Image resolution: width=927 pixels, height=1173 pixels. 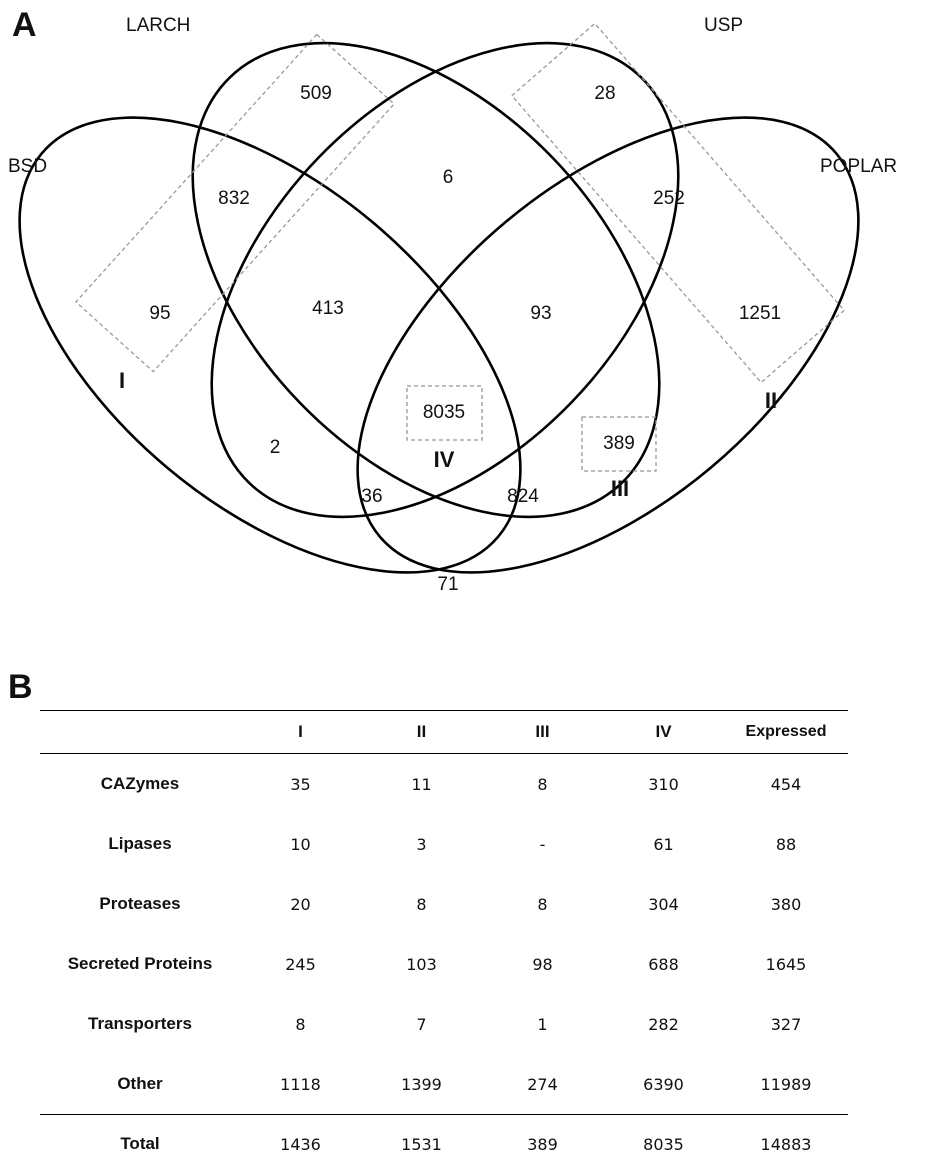 I want to click on table-row: Secreted Proteins 245 103 98 688 1645, so click(x=444, y=964).